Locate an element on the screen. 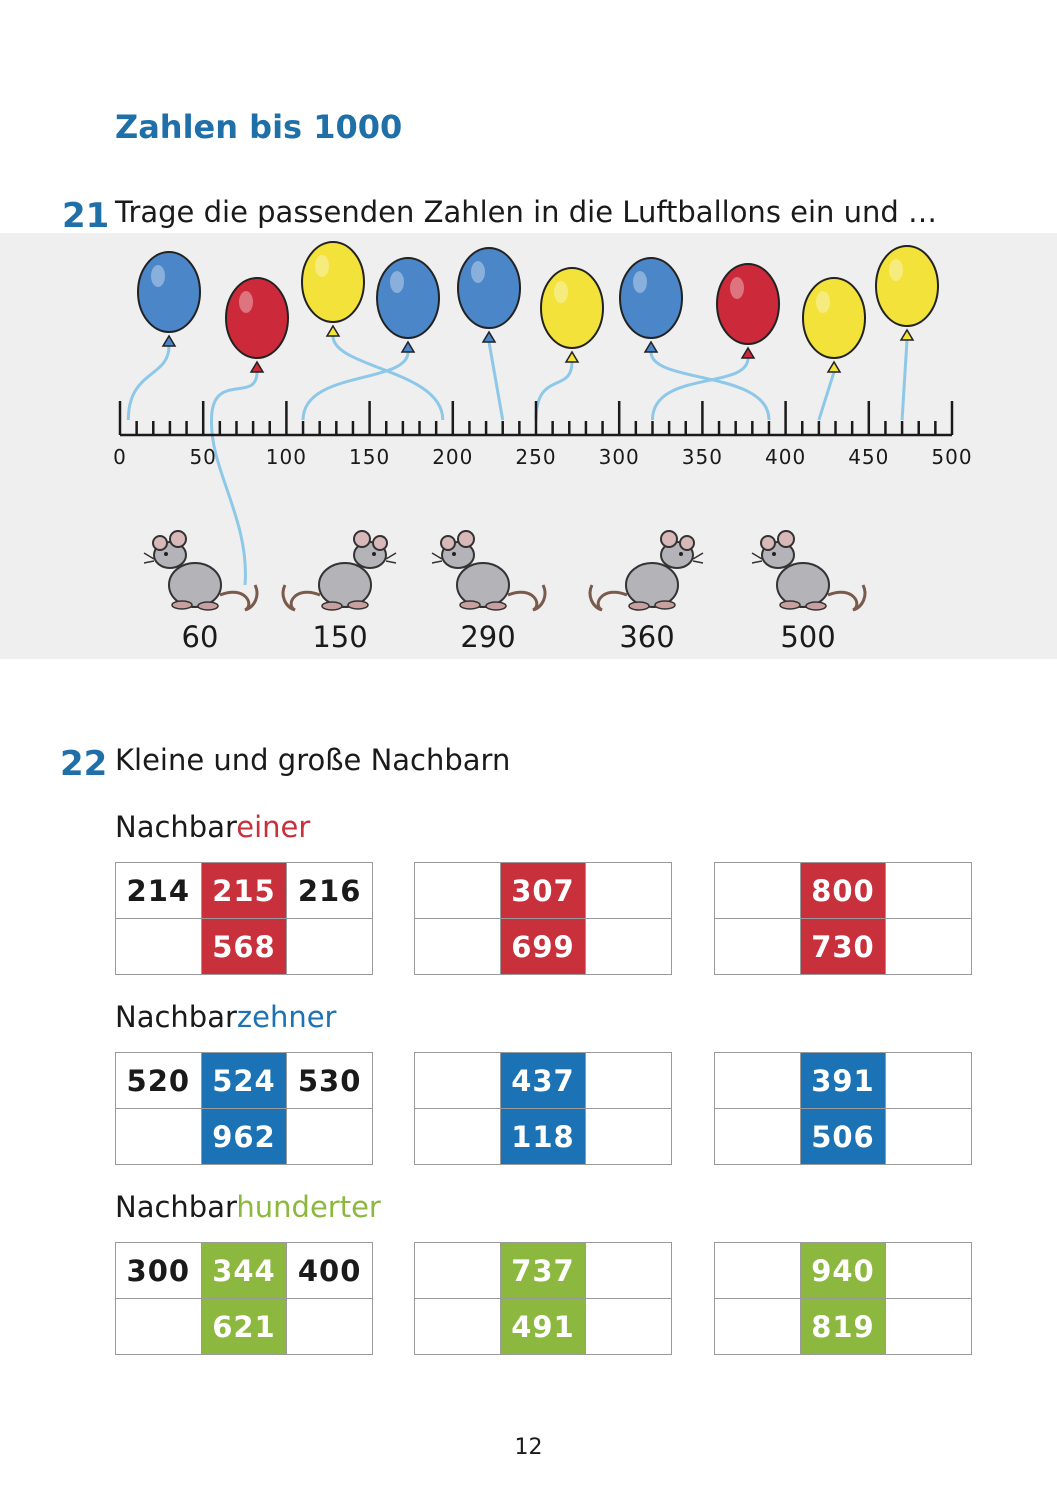 The image size is (1057, 1500). table-row: 621 is located at coordinates (244, 1326).